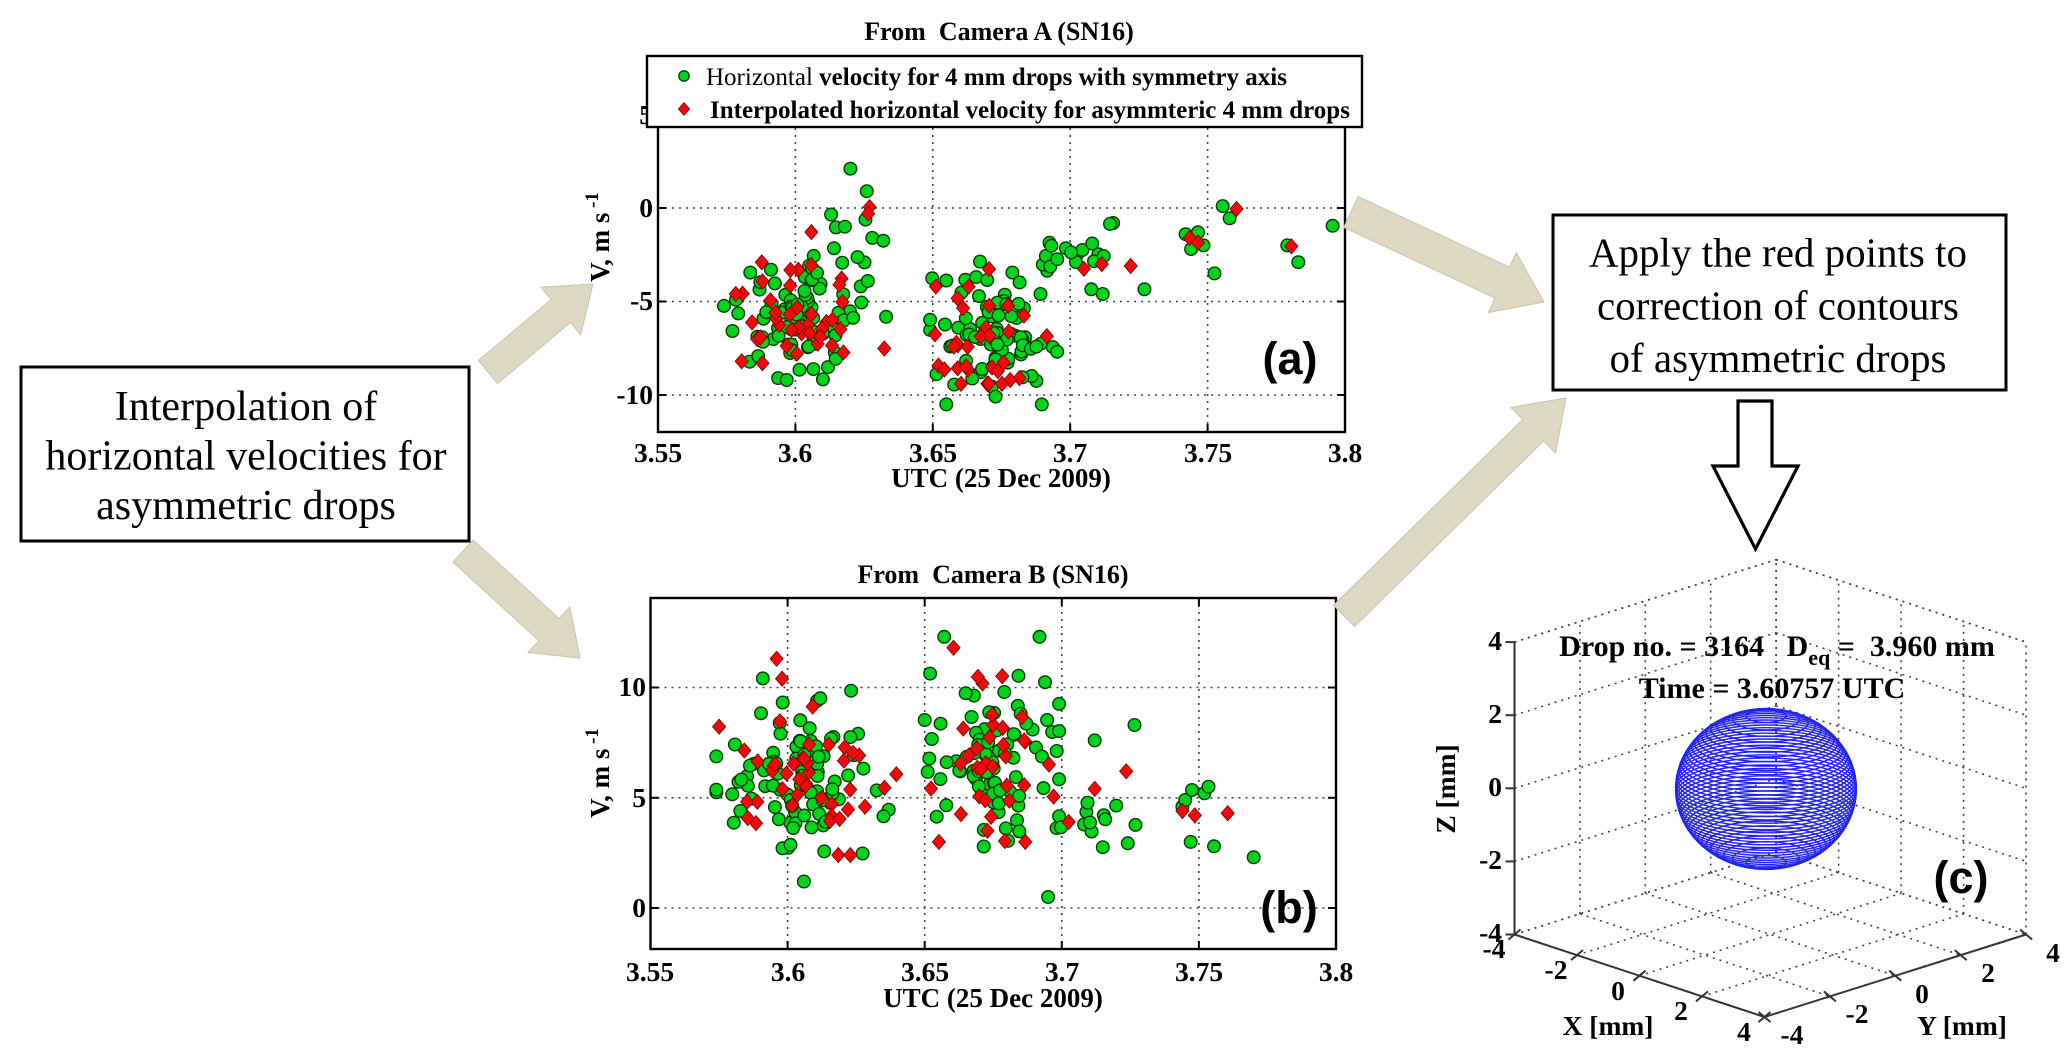 Image resolution: width=2067 pixels, height=1060 pixels. What do you see at coordinates (1962, 1025) in the screenshot?
I see `svg-text: Y [mm]` at bounding box center [1962, 1025].